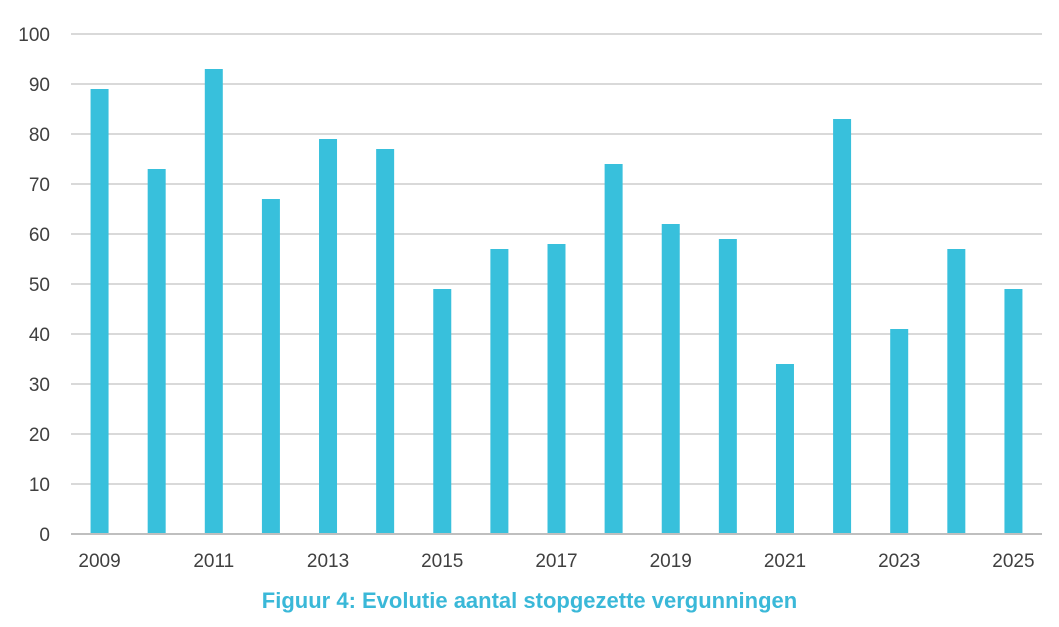 This screenshot has width=1059, height=627. I want to click on y-axis-tick-labels: 0 10 20 30 40 50 60 70 80 90 100, so click(34, 285).